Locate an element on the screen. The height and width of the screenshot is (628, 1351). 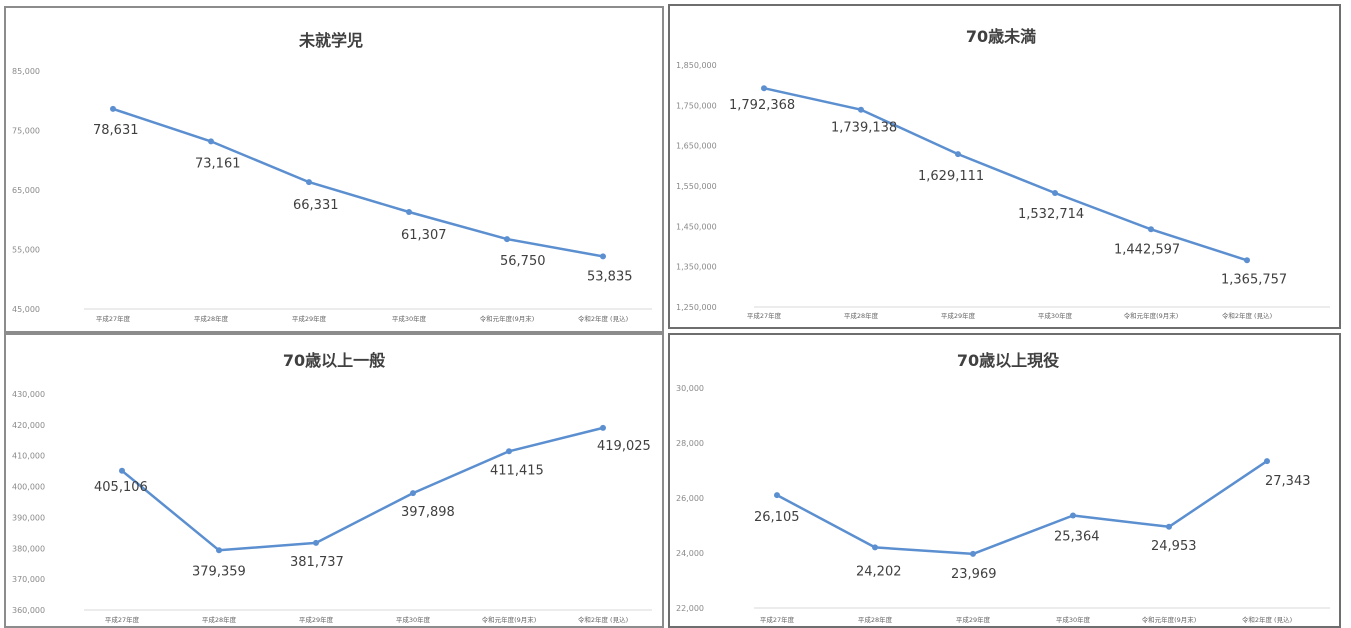
y-tick-label: 45,000 is located at coordinates (26, 309).